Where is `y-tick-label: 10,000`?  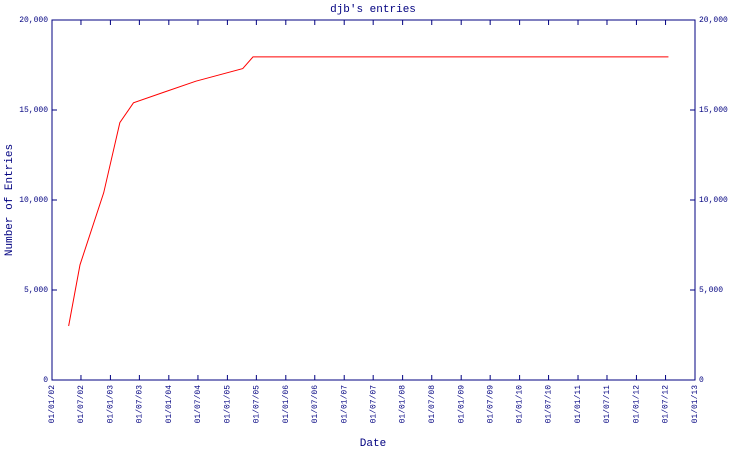 y-tick-label: 10,000 is located at coordinates (33, 200).